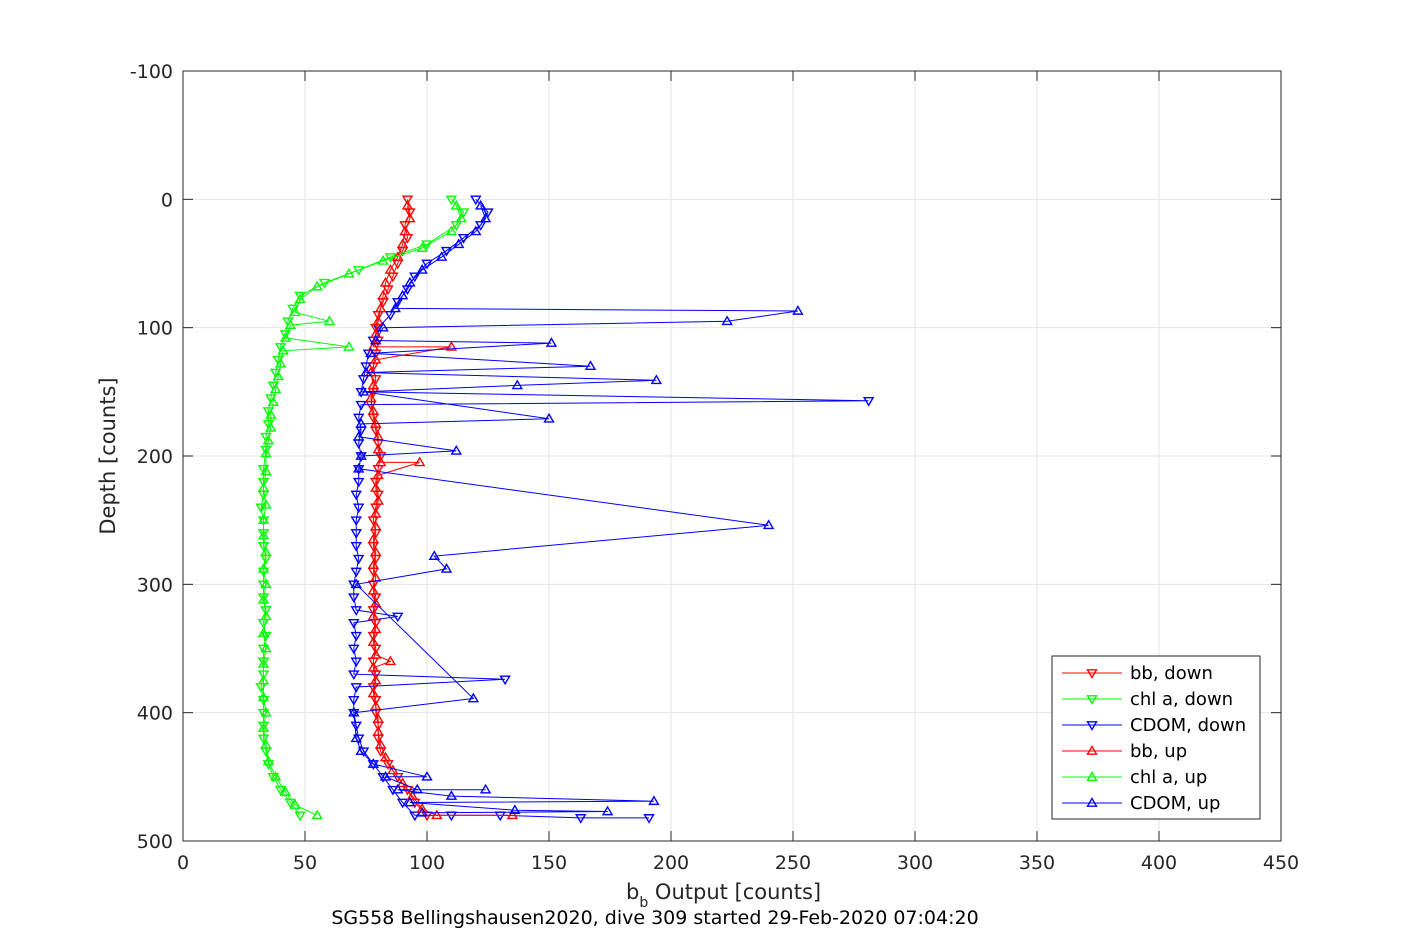 The image size is (1417, 945). What do you see at coordinates (1188, 725) in the screenshot?
I see `legend-label: CDOM, down` at bounding box center [1188, 725].